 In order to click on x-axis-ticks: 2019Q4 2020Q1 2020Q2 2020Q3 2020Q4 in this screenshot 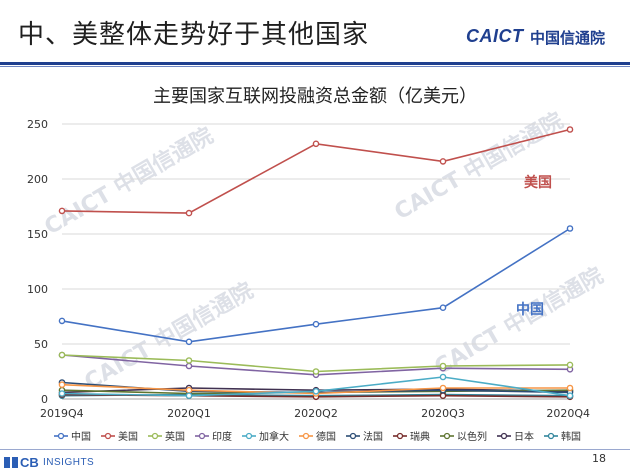, I will do `click(315, 413)`.